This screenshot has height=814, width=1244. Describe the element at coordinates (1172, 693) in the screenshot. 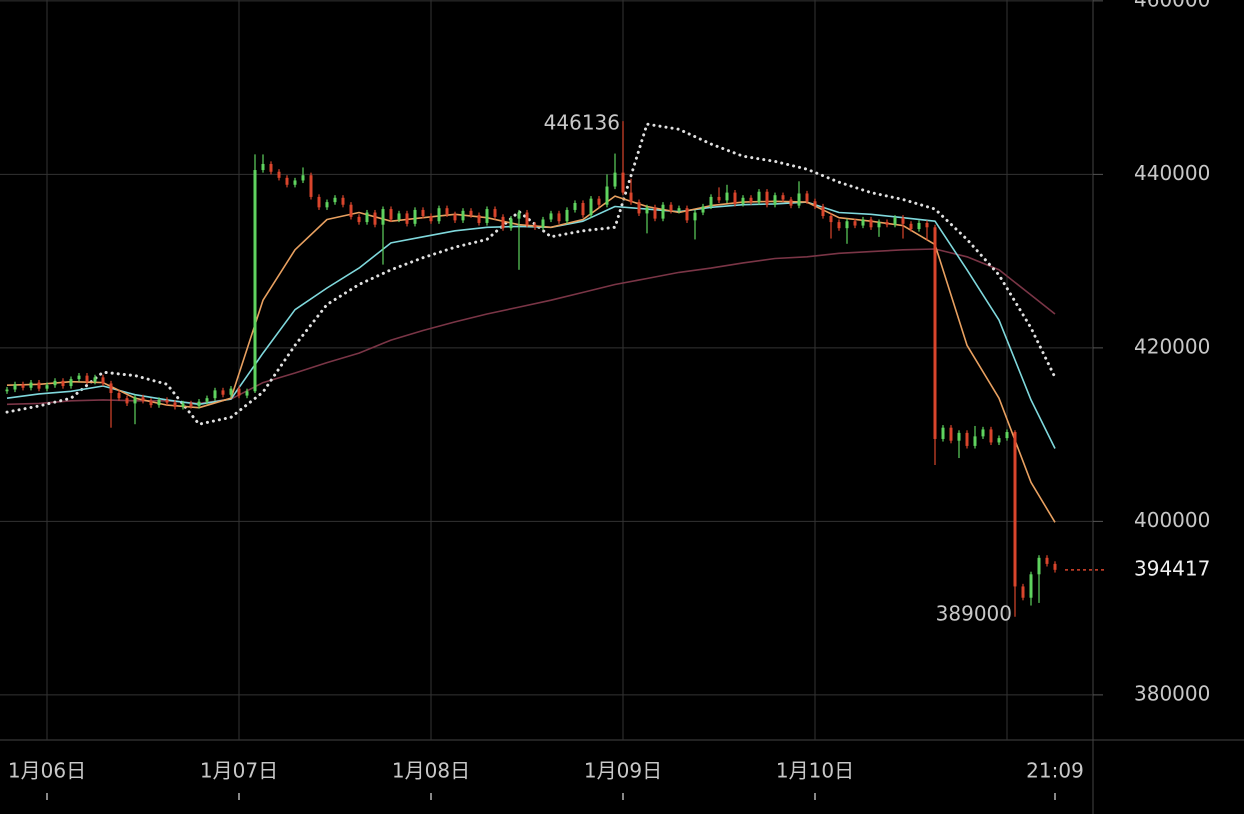

I see `y-tick-label: 380000` at that location.